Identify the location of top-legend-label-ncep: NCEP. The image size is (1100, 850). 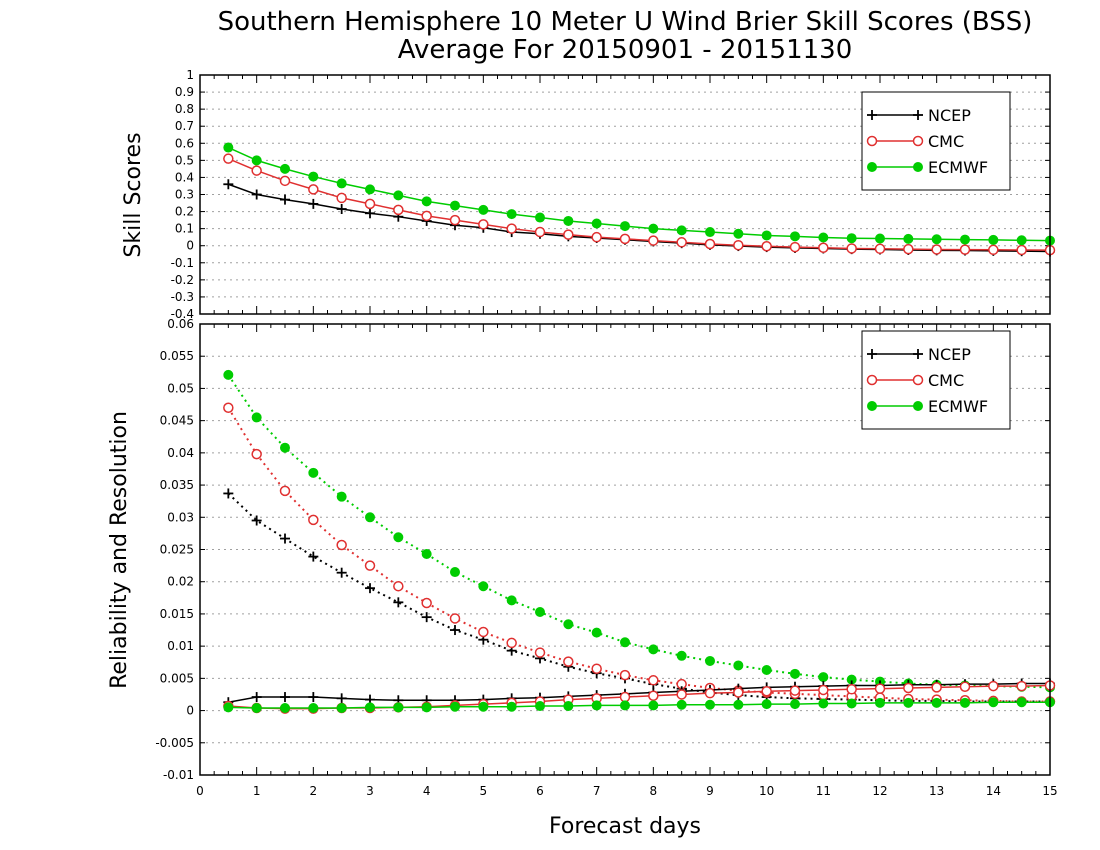
(949, 115).